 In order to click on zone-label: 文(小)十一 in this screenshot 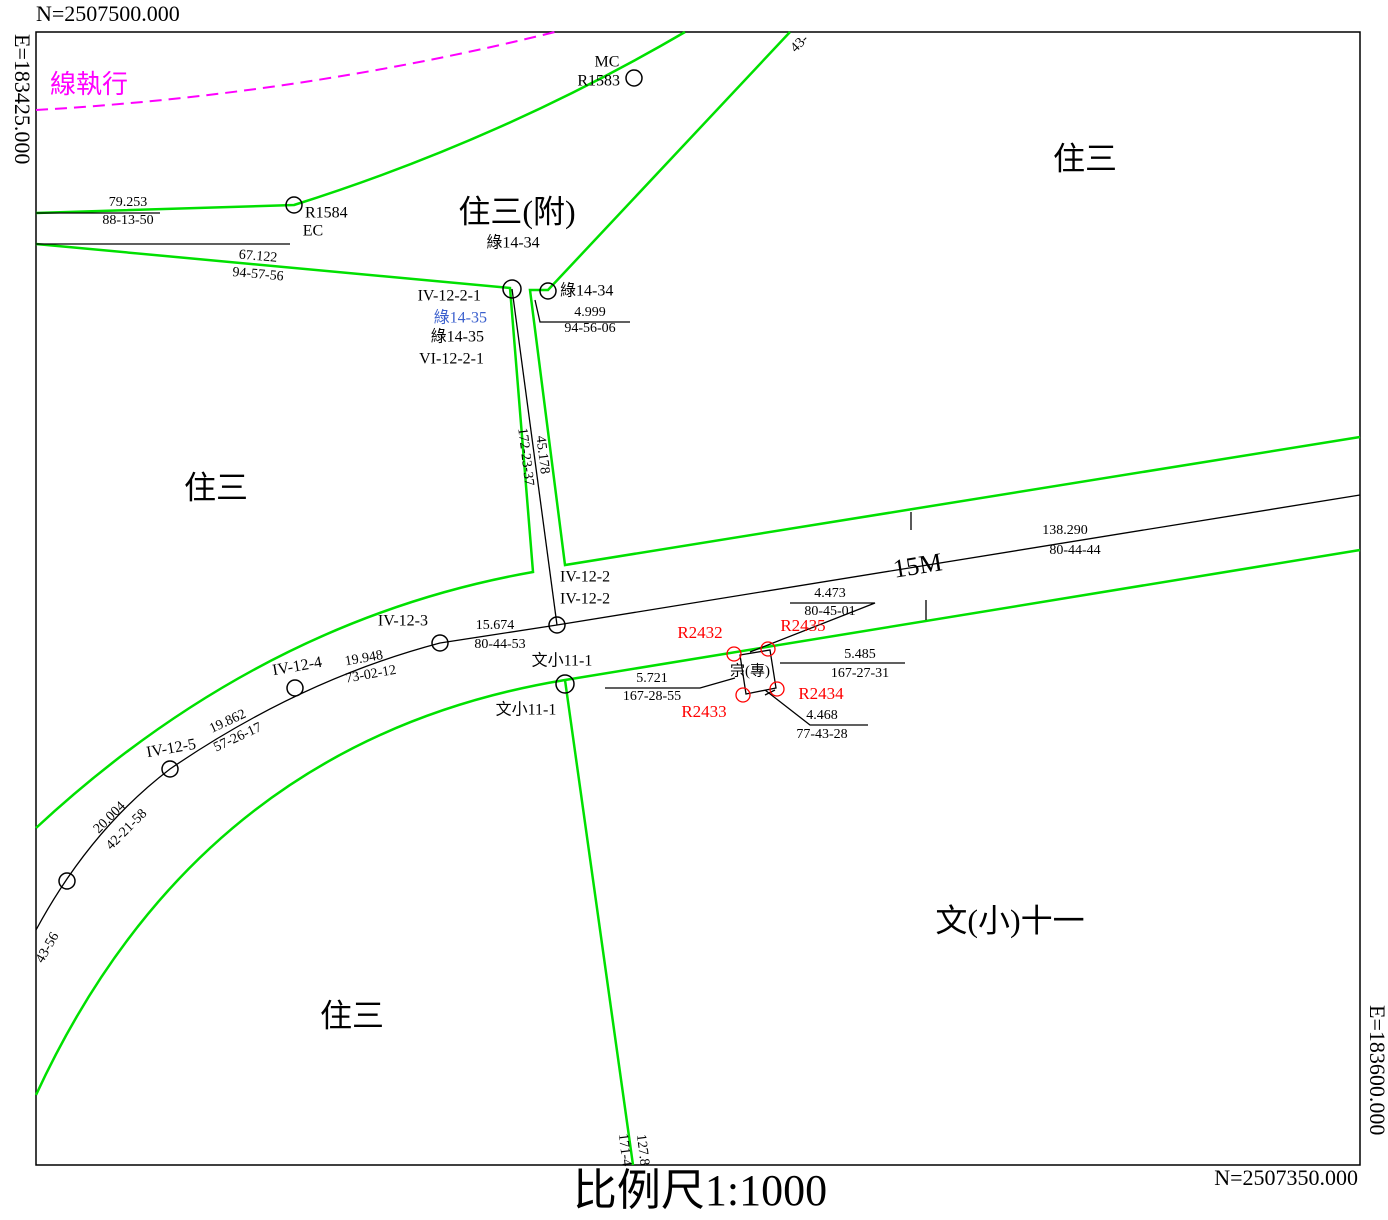, I will do `click(1009, 920)`.